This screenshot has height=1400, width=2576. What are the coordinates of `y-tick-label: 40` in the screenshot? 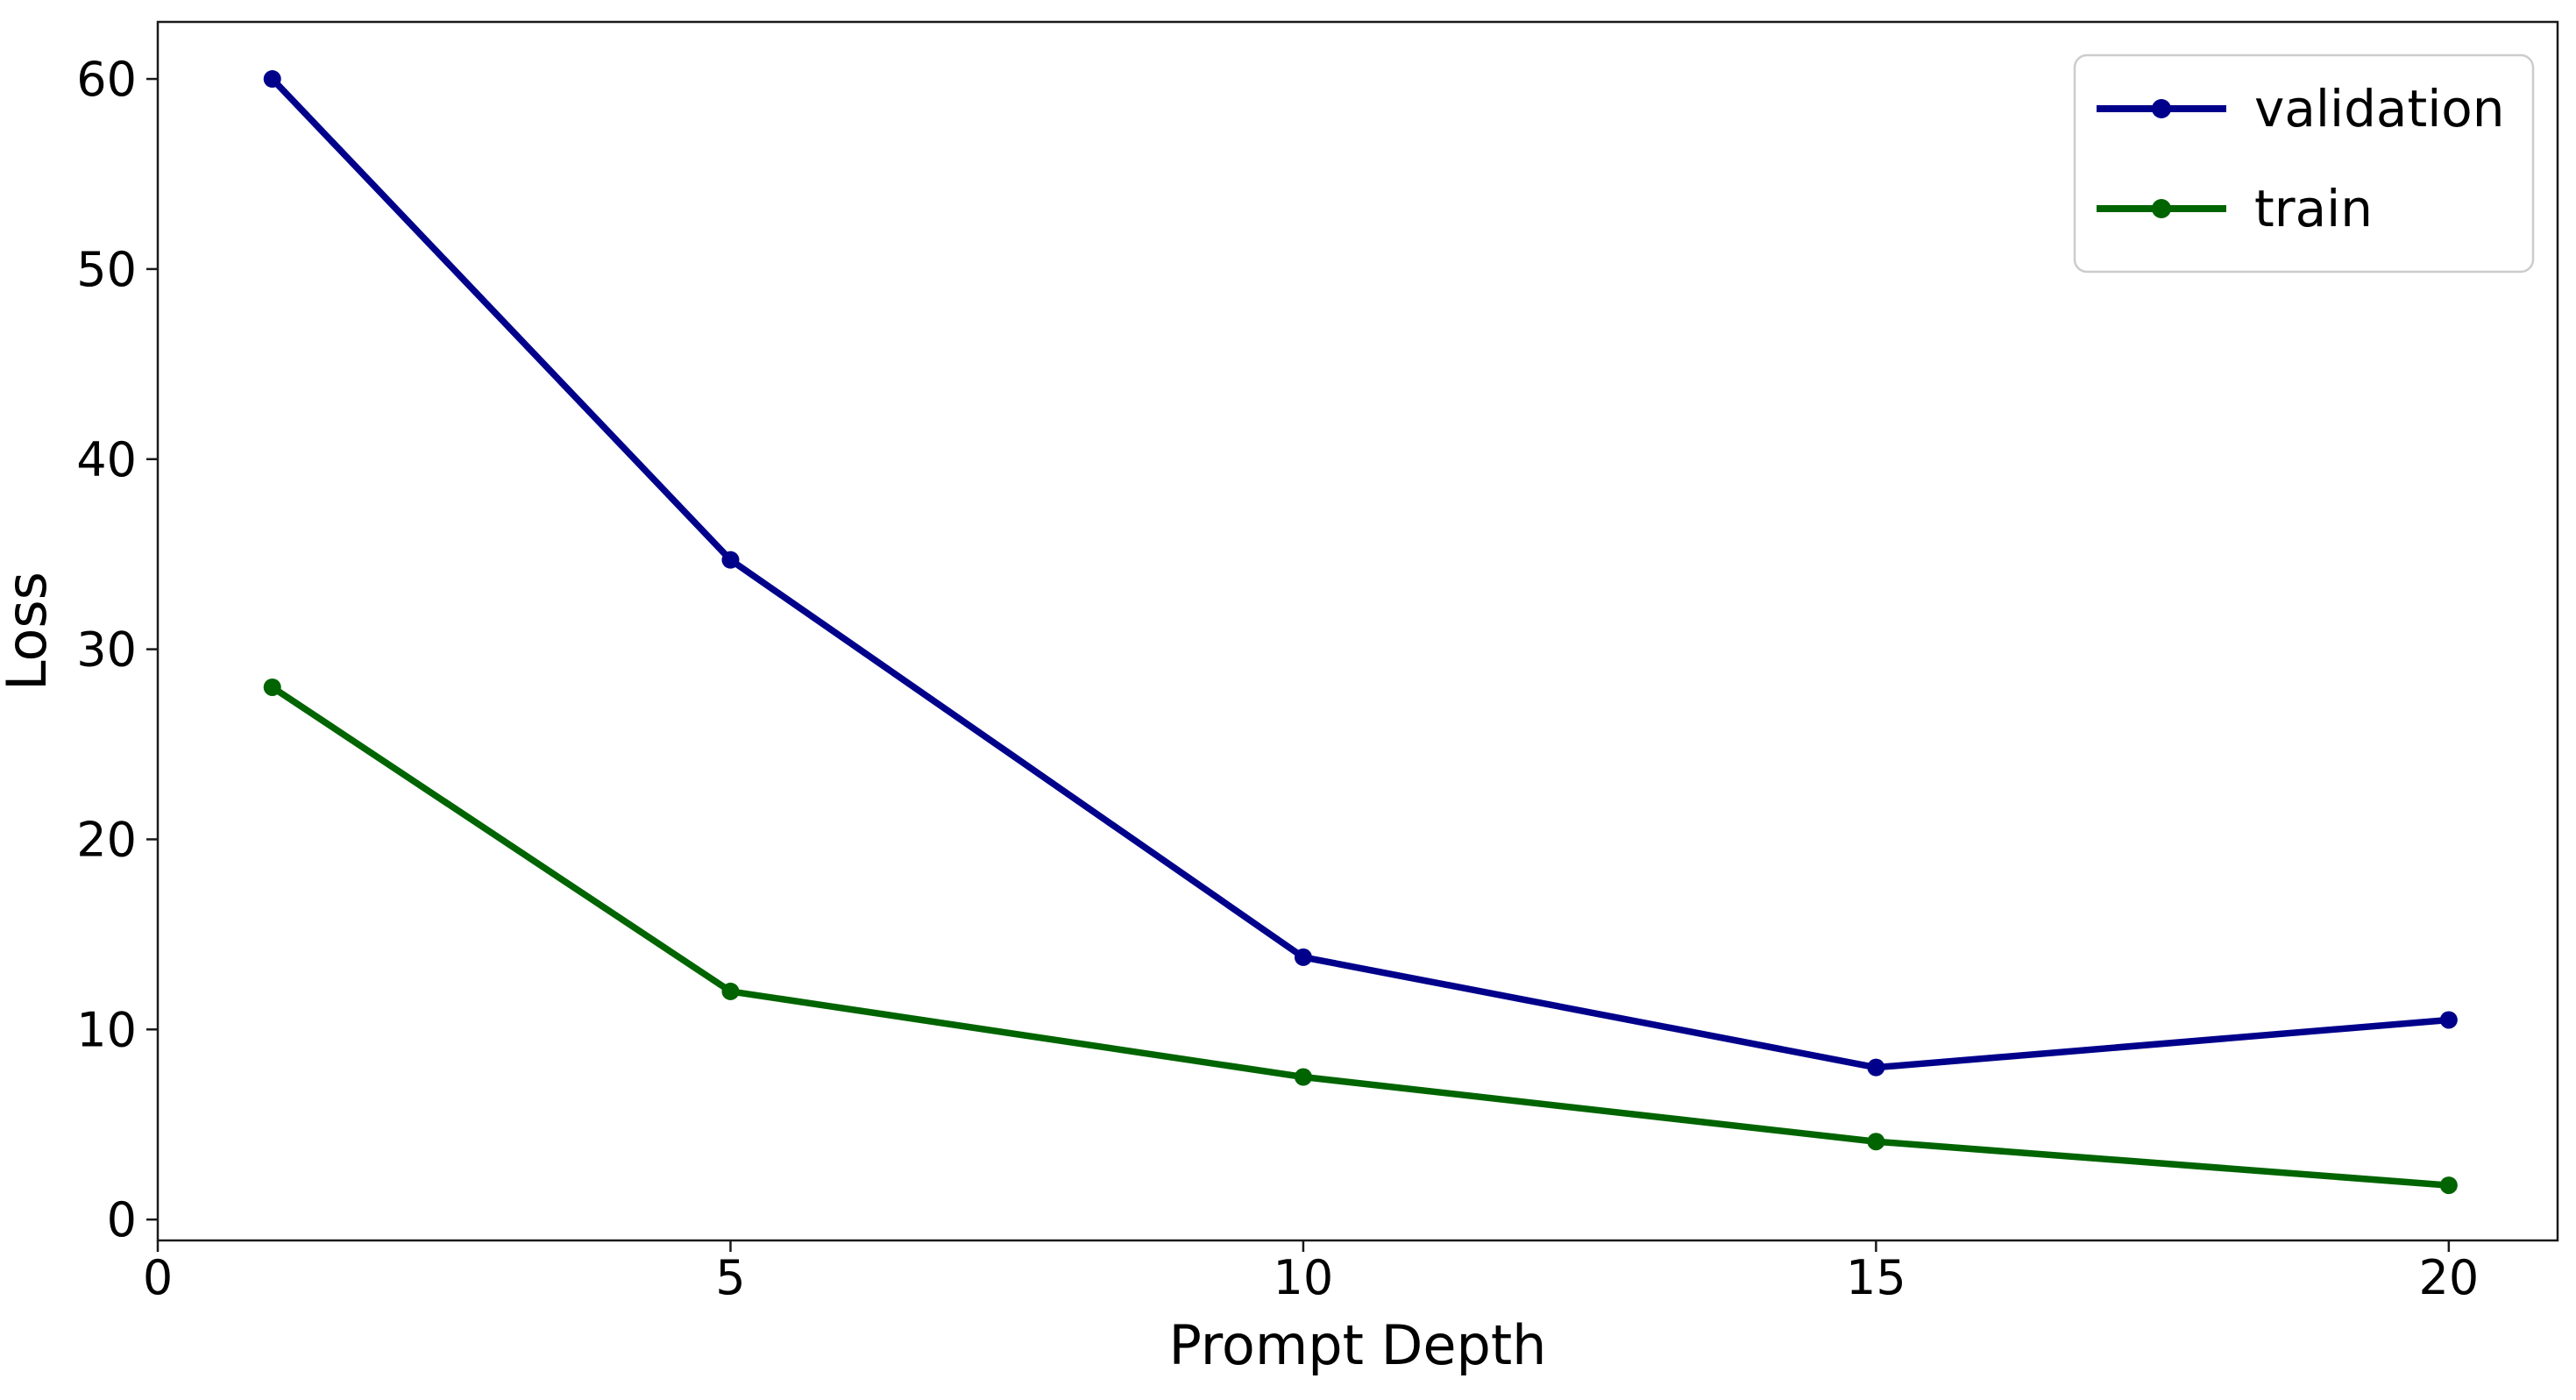 It's located at (107, 459).